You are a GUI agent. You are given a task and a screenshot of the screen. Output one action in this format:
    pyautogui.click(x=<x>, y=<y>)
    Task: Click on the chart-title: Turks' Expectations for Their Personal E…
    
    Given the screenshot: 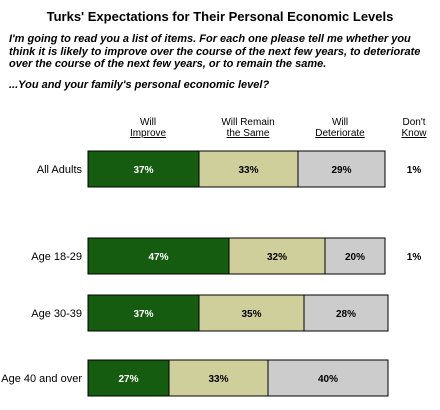 What is the action you would take?
    pyautogui.click(x=220, y=16)
    